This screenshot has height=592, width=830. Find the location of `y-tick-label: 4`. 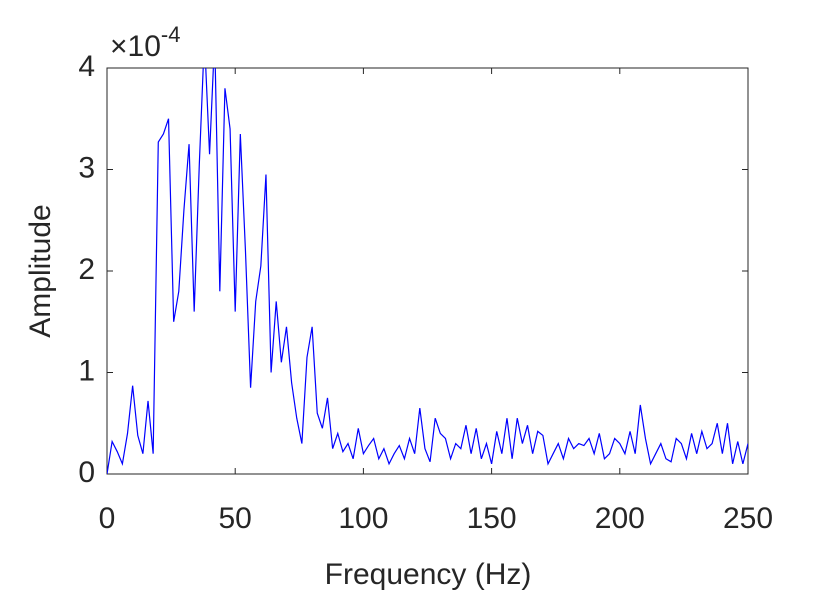

y-tick-label: 4 is located at coordinates (86, 66).